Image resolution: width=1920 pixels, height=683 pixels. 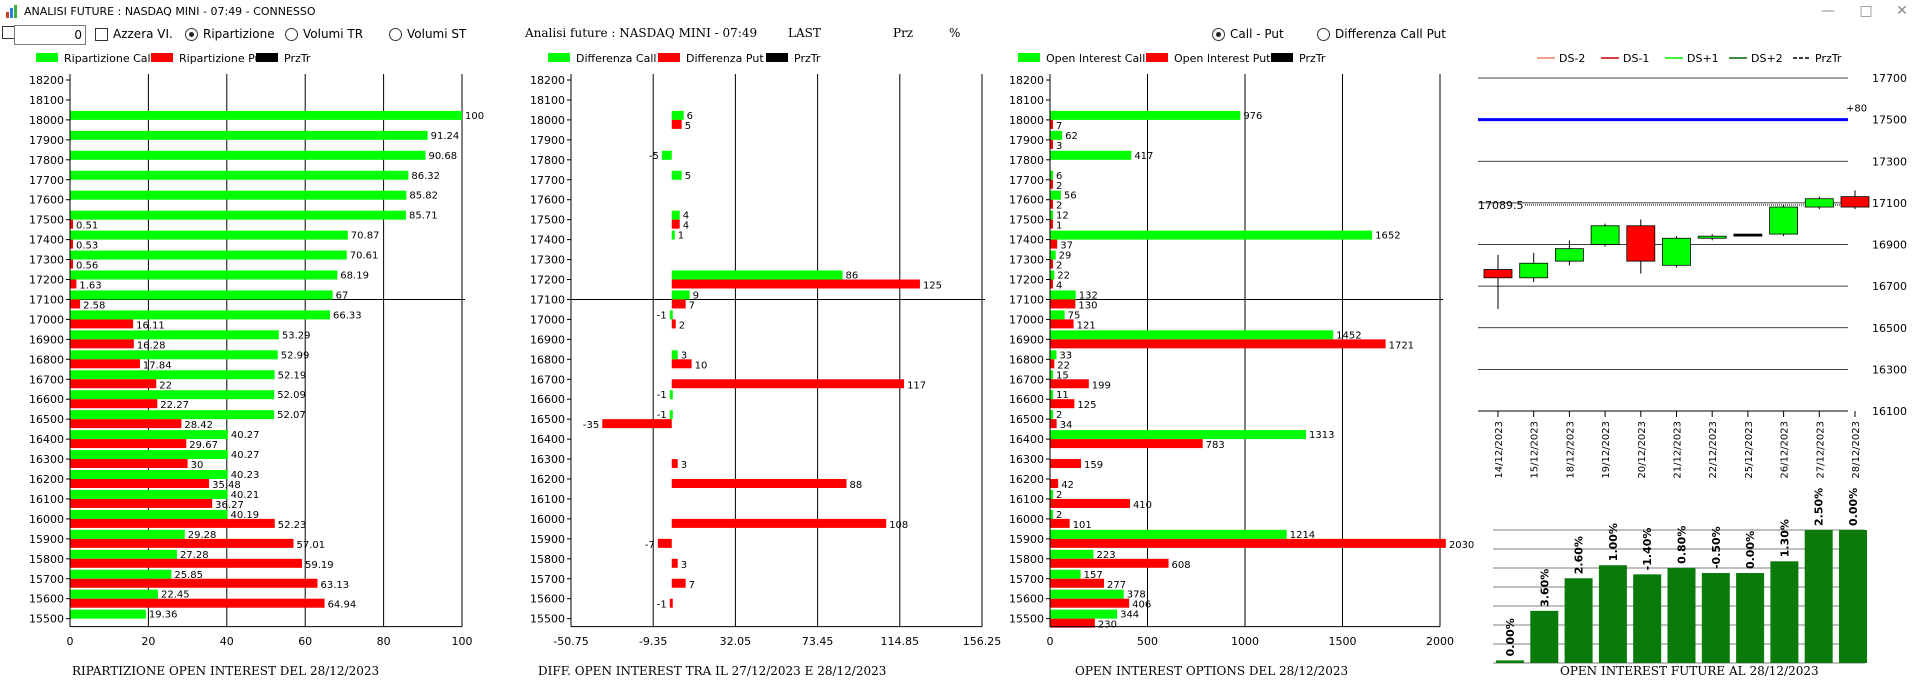 What do you see at coordinates (688, 126) in the screenshot?
I see `put-value-label: 5` at bounding box center [688, 126].